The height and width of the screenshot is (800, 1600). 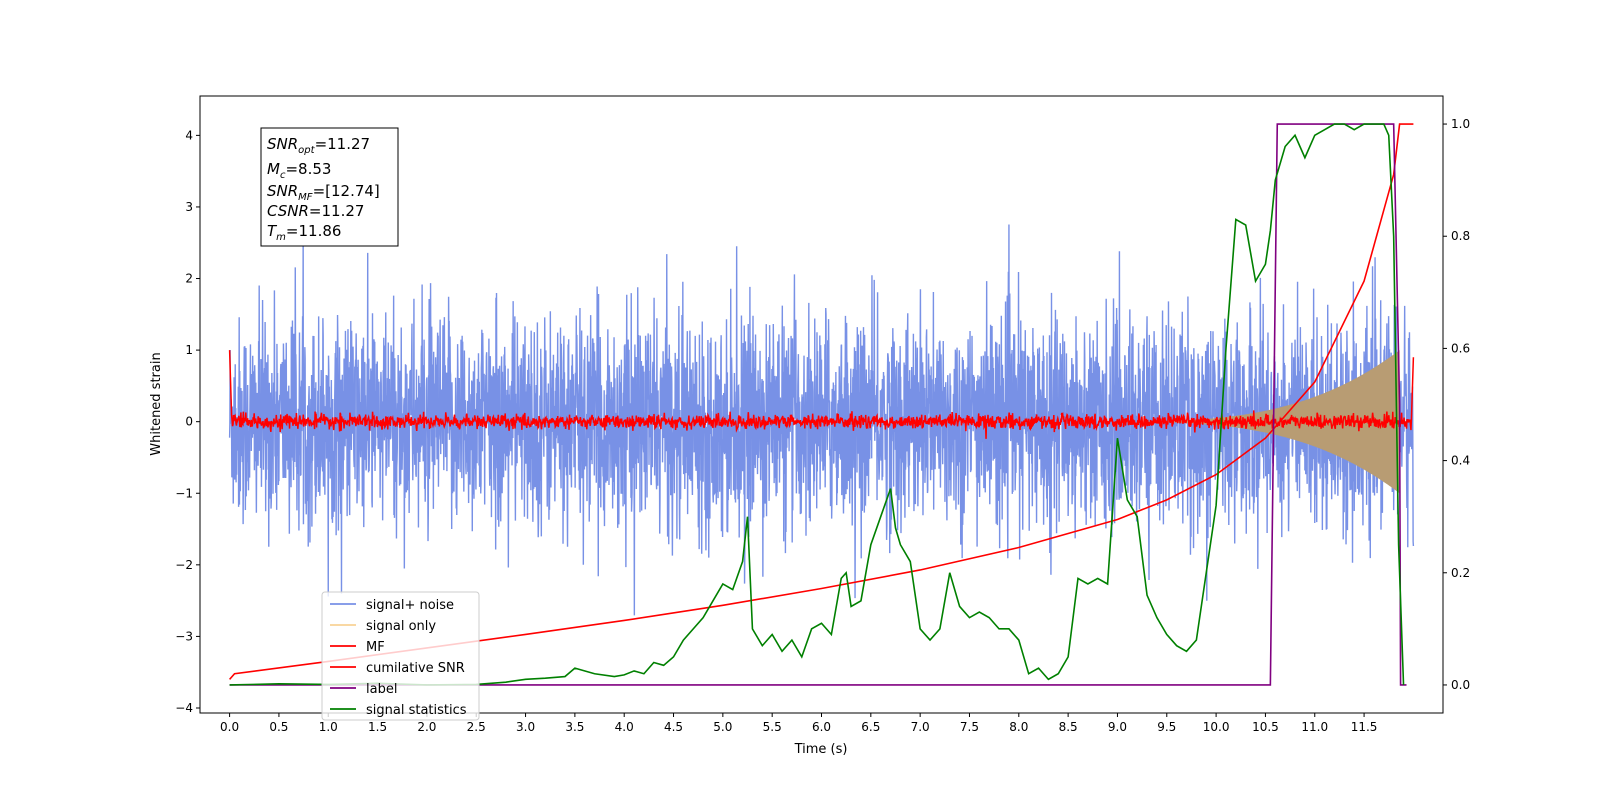 What do you see at coordinates (870, 727) in the screenshot?
I see `x-tick-label: 6.5` at bounding box center [870, 727].